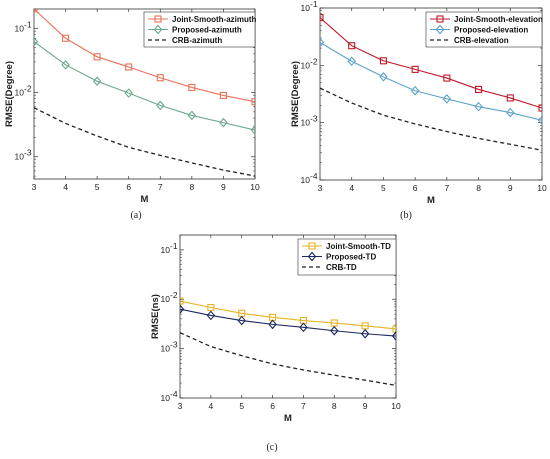 This screenshot has width=550, height=459. What do you see at coordinates (207, 30) in the screenshot?
I see `legend-label: Proposed-azimuth` at bounding box center [207, 30].